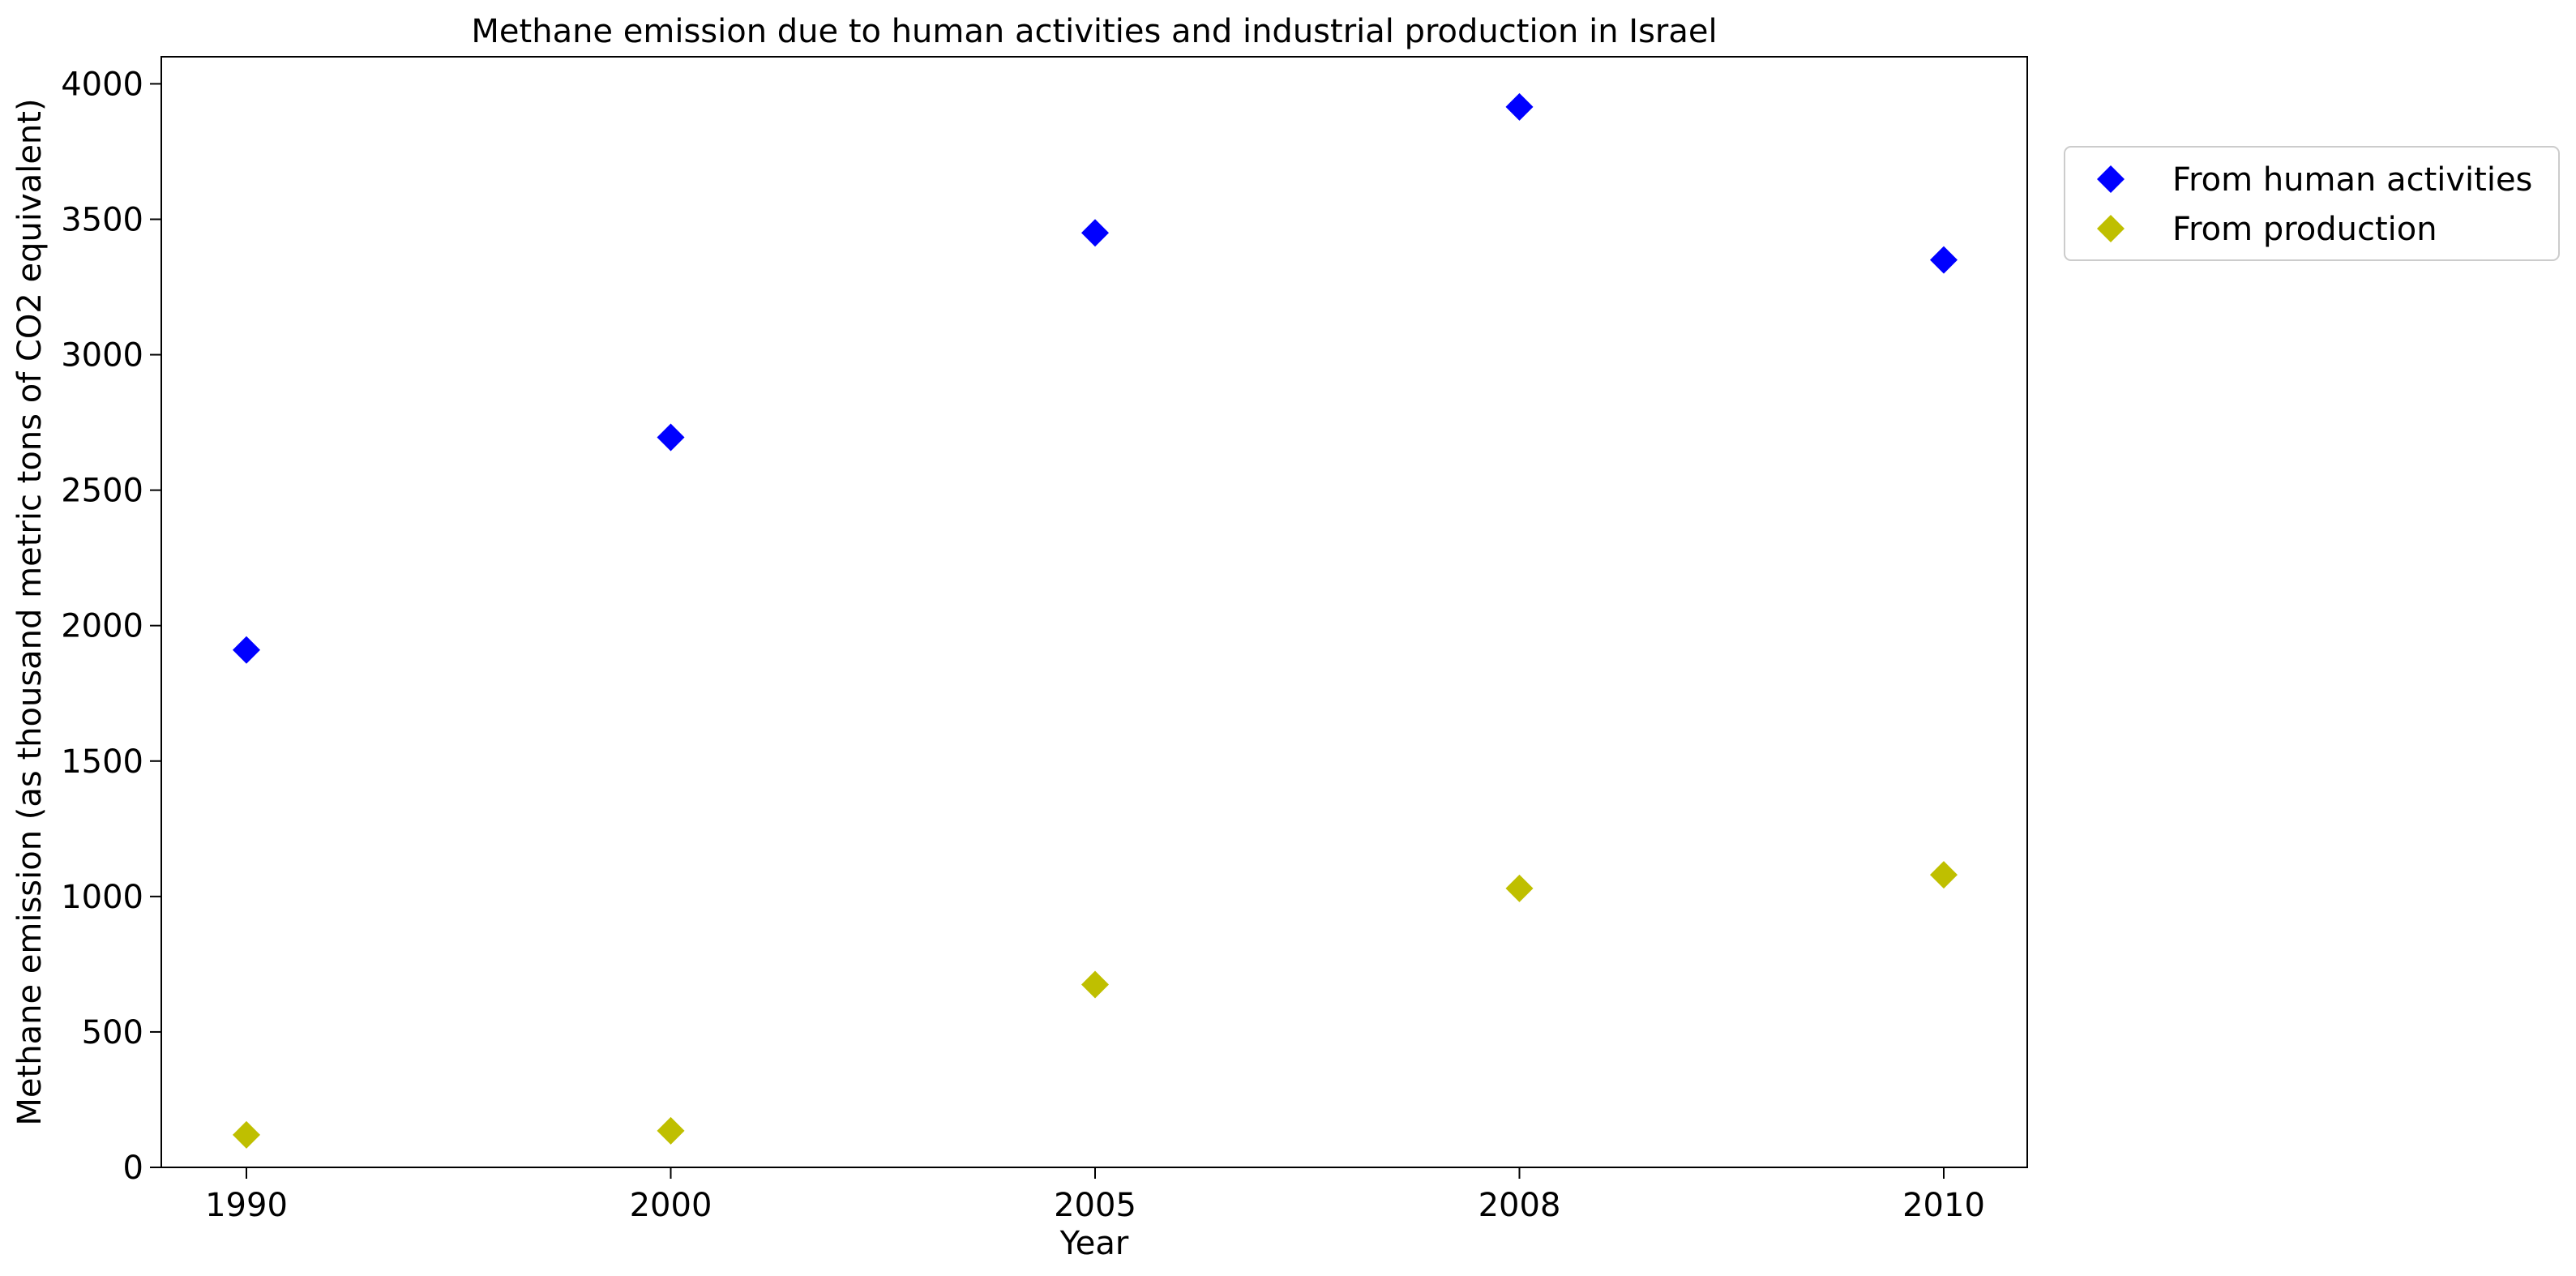 This screenshot has width=2576, height=1276. Describe the element at coordinates (1094, 1244) in the screenshot. I see `x-axis-label: Year` at that location.